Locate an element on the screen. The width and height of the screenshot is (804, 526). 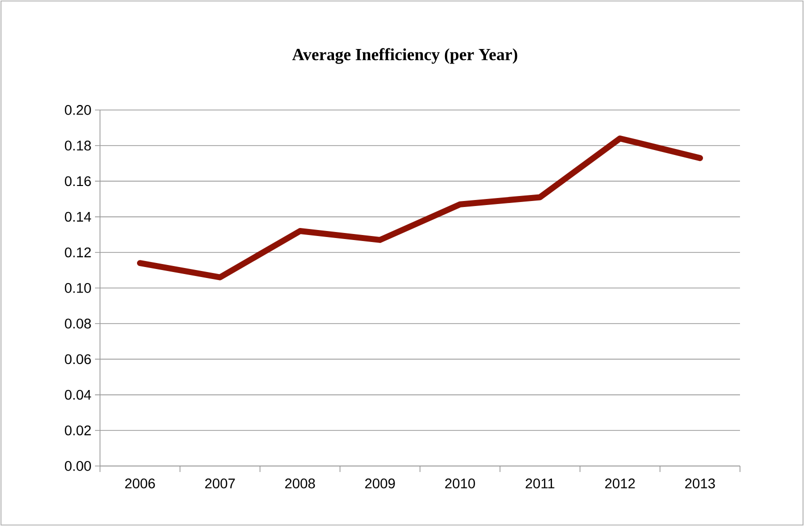
x-tick-label: 2013 is located at coordinates (700, 483).